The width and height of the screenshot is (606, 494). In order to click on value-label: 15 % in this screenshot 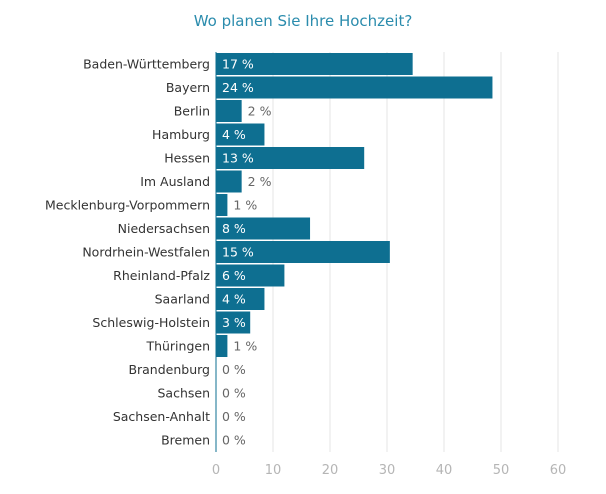, I will do `click(238, 252)`.